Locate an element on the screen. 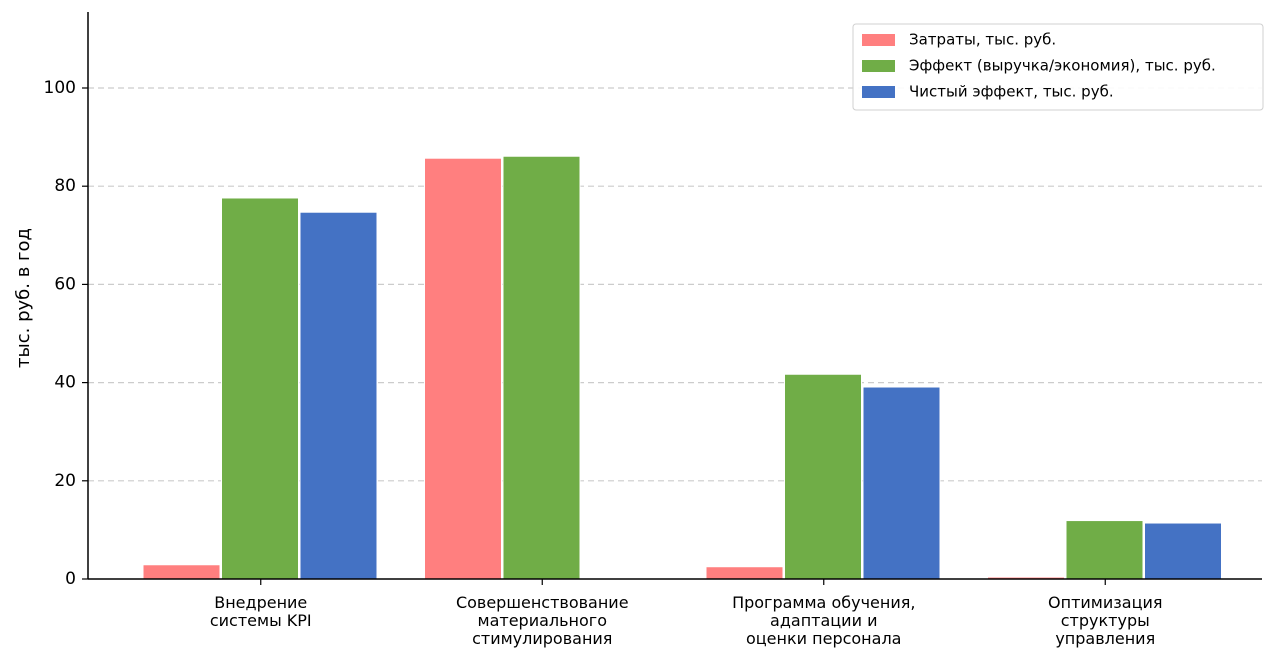  x-tick-label: системы KPI is located at coordinates (261, 620).